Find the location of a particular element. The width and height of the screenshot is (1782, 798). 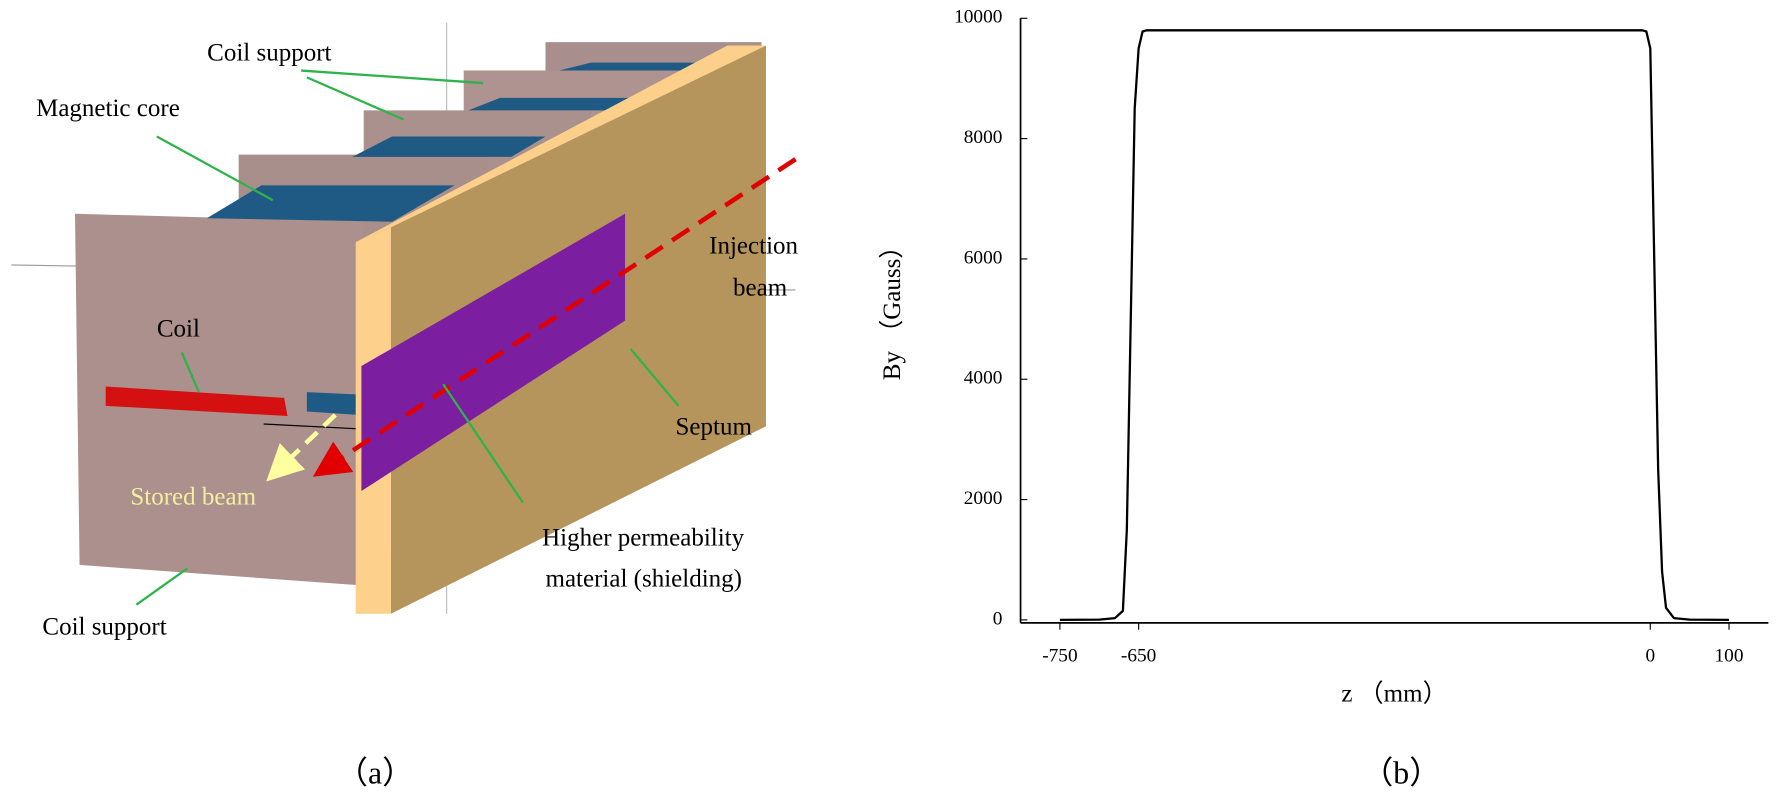

x-tick-label: -750 is located at coordinates (1059, 655).